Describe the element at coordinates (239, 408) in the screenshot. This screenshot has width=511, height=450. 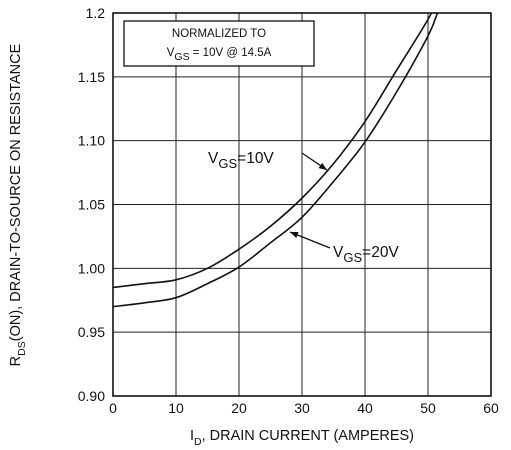
I see `x-tick-label: 20` at that location.